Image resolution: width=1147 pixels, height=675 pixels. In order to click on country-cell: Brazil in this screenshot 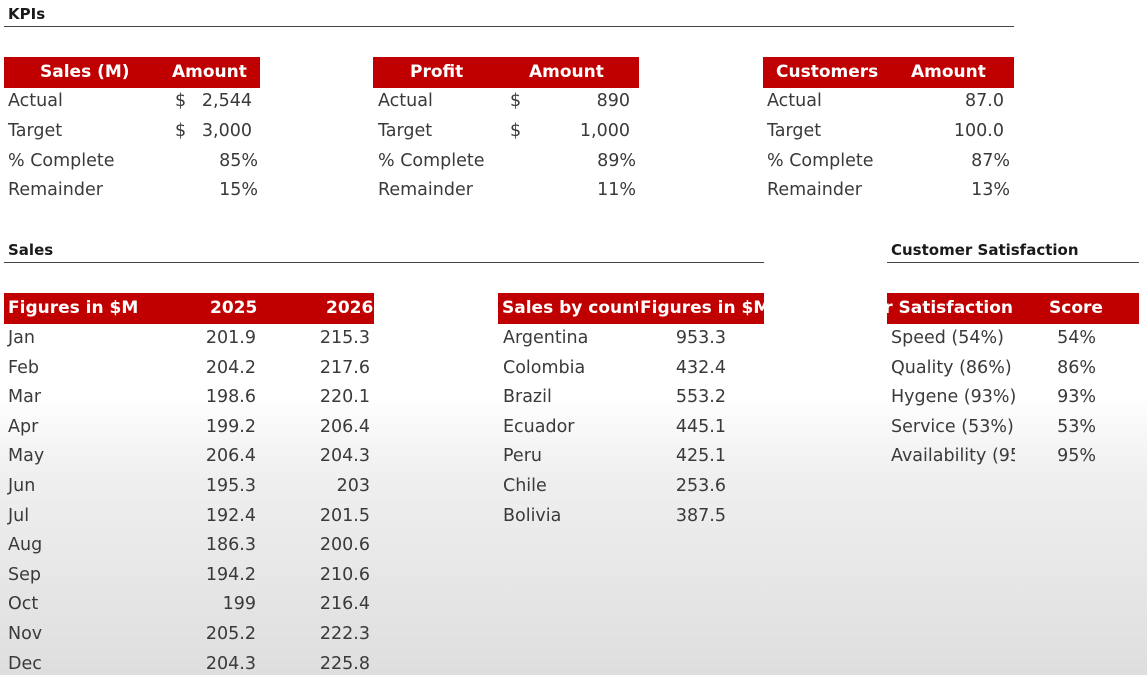, I will do `click(527, 397)`.